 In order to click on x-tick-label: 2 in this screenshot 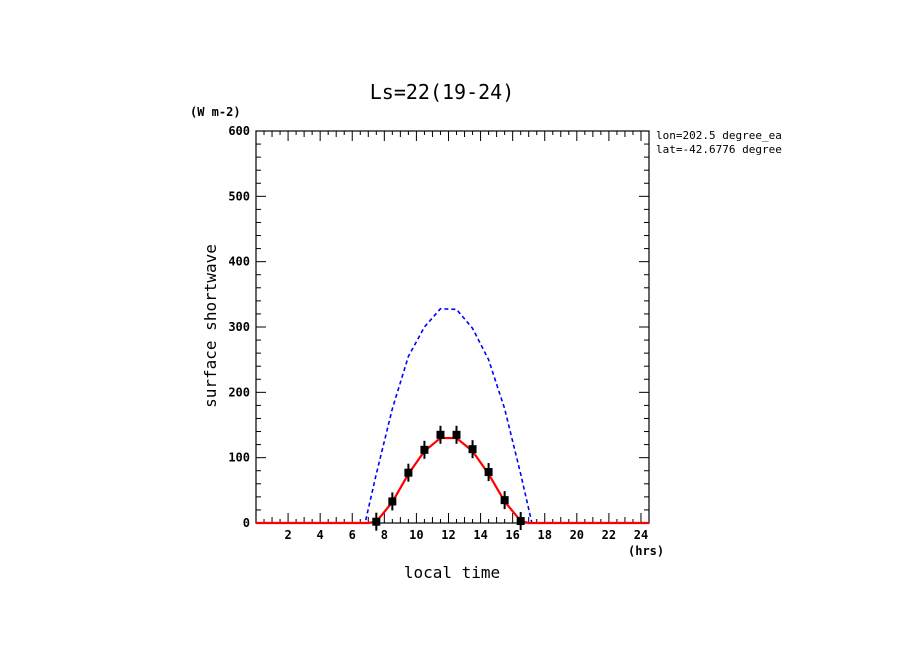, I will do `click(287, 535)`.